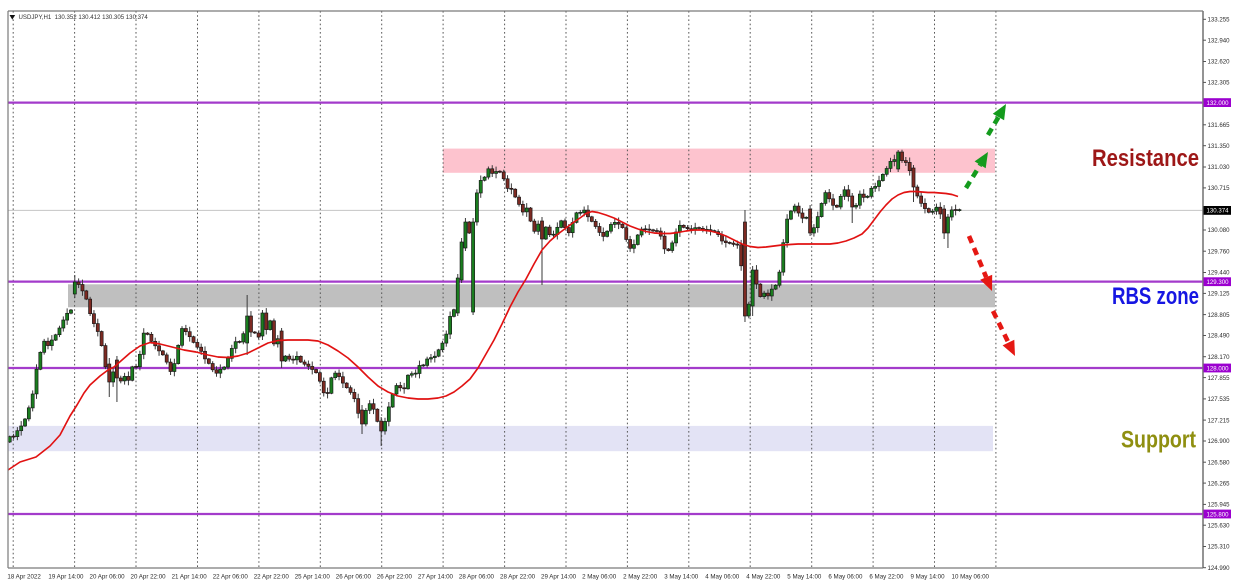 The width and height of the screenshot is (1244, 588). I want to click on svg-text: 127.535, so click(1219, 399).